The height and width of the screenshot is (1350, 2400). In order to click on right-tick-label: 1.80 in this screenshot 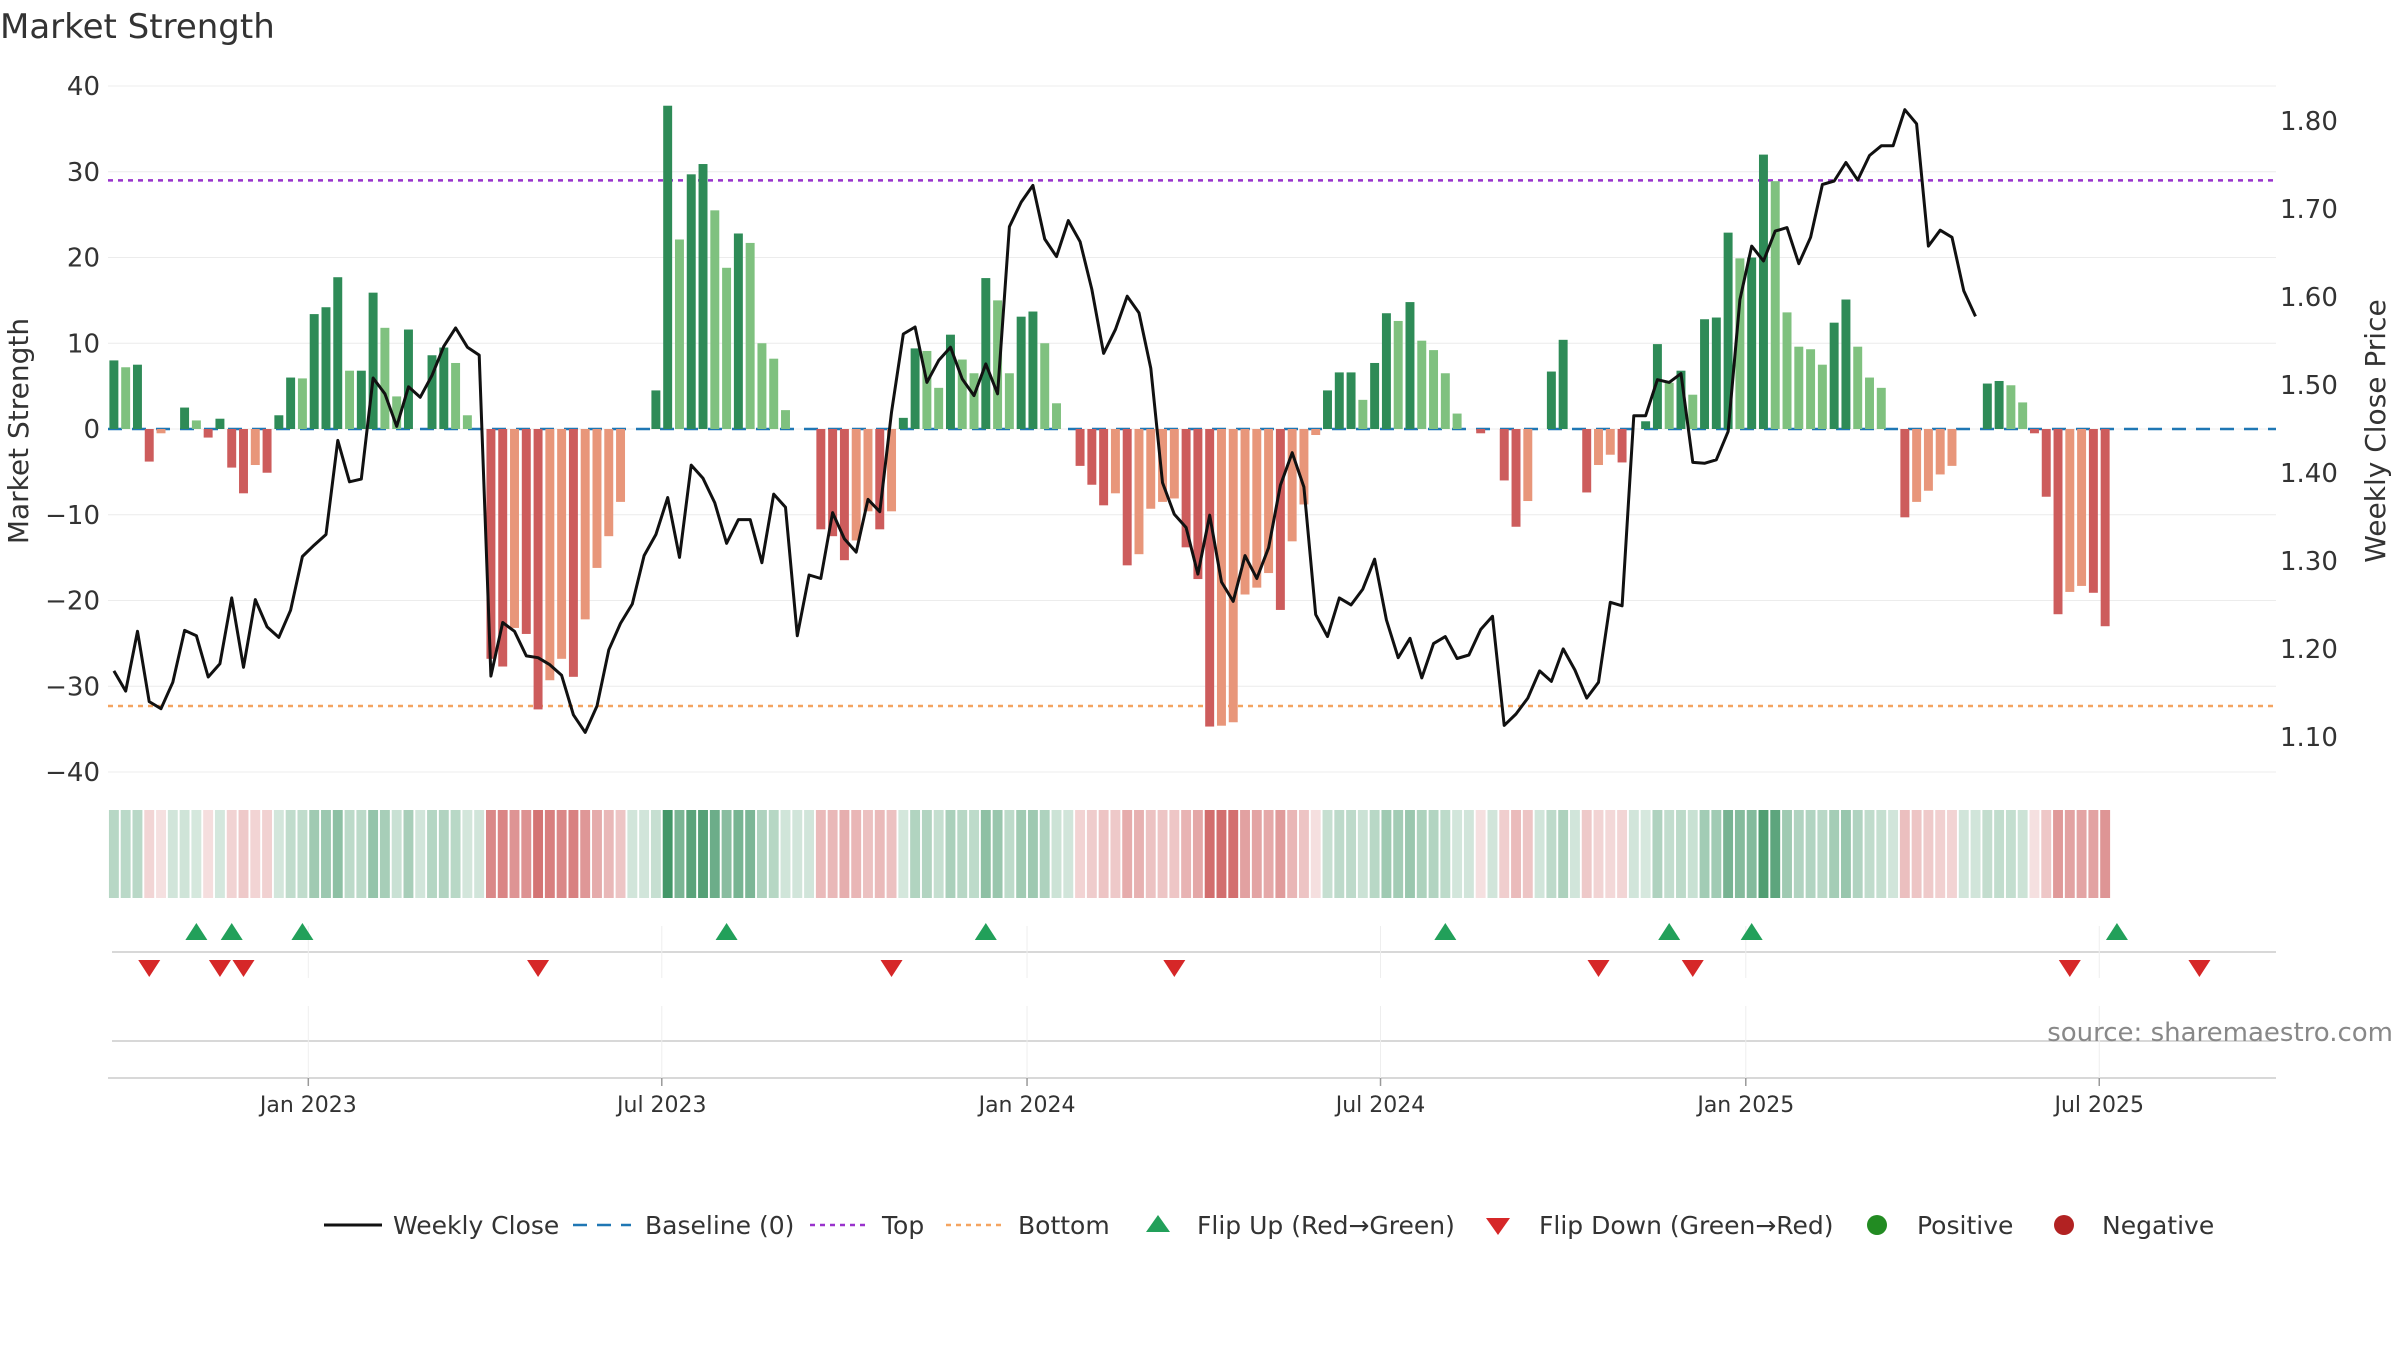, I will do `click(2309, 122)`.